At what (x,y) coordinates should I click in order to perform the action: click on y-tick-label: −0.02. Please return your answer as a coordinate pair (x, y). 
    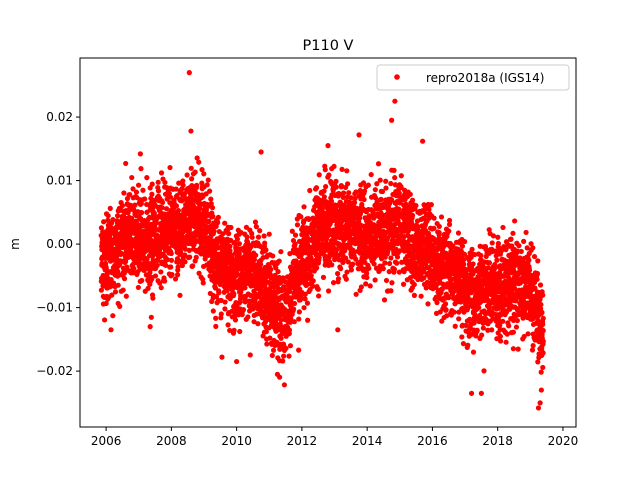
    Looking at the image, I should click on (54, 371).